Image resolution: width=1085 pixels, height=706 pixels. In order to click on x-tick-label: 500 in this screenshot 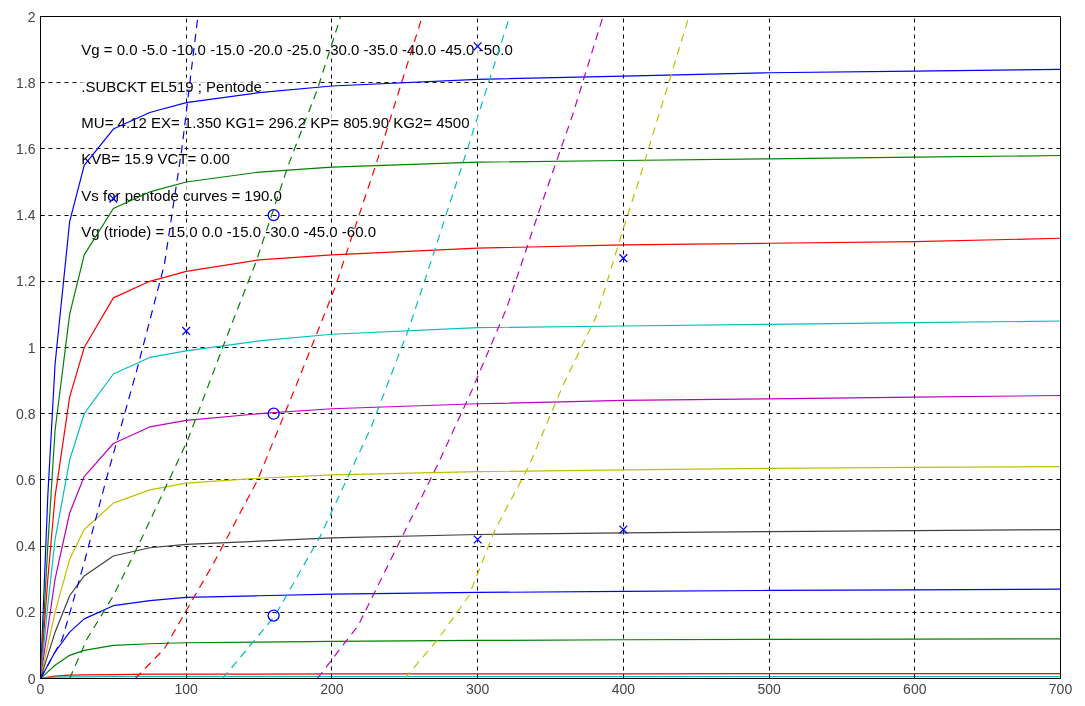, I will do `click(769, 688)`.